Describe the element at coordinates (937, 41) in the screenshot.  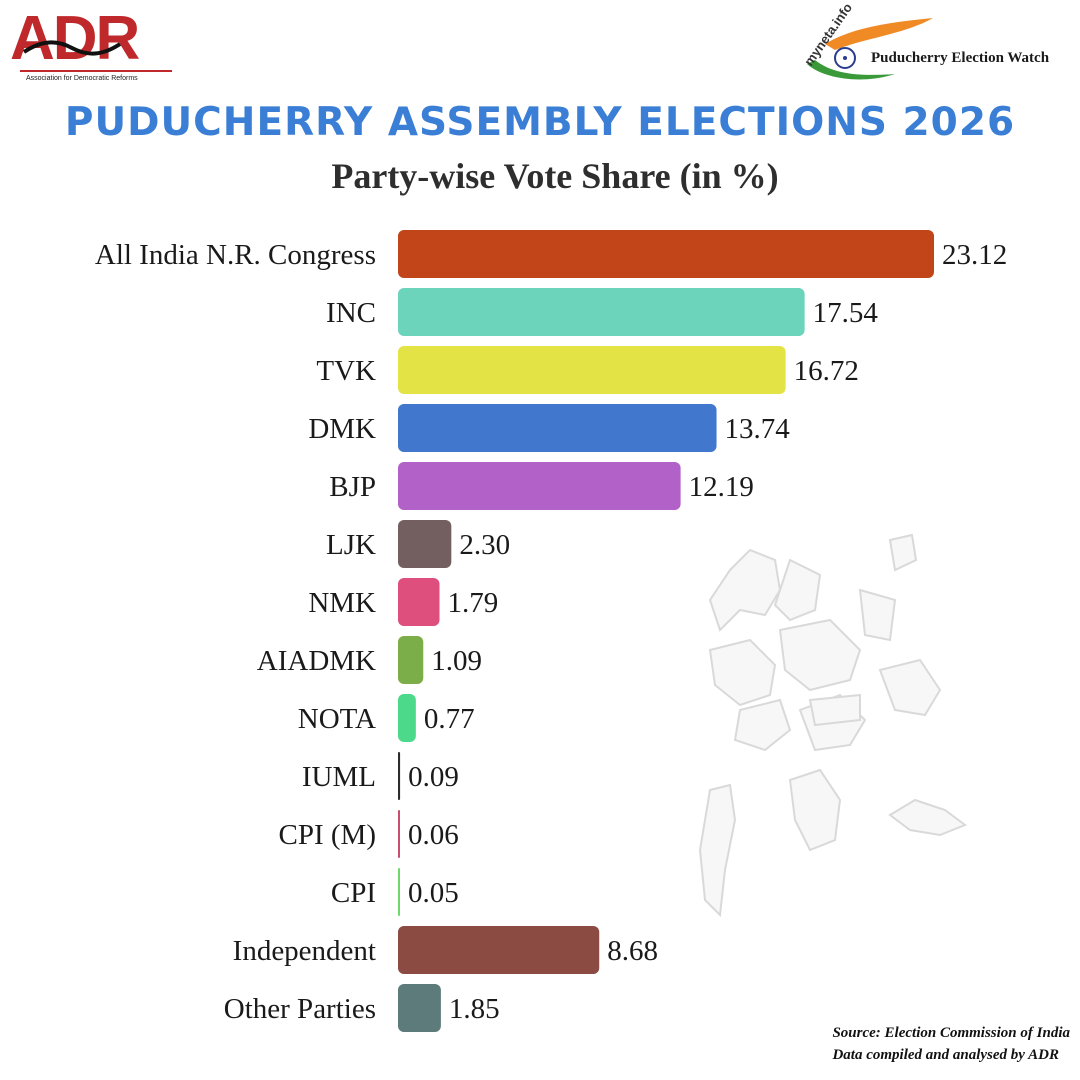
I see `myneta-logo: myneta.info Puducherry Election Watch` at that location.